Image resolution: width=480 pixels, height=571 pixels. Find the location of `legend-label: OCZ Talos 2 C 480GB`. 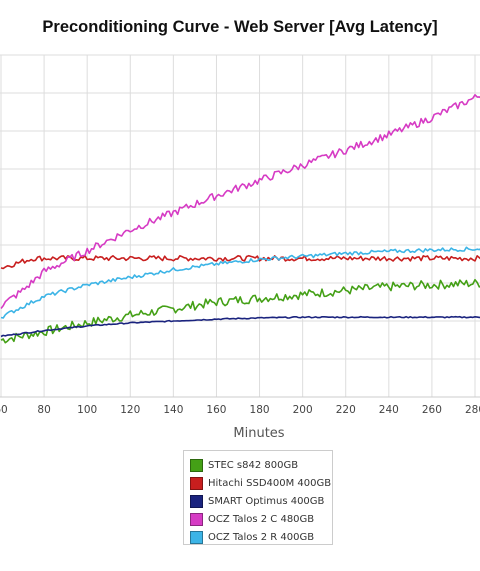

legend-label: OCZ Talos 2 C 480GB is located at coordinates (261, 519).